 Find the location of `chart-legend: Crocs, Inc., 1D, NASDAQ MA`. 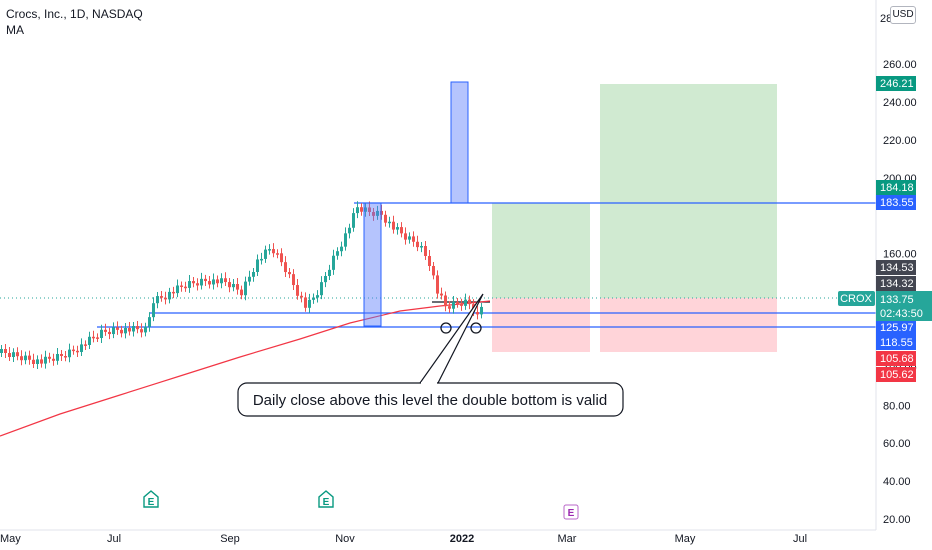

chart-legend: Crocs, Inc., 1D, NASDAQ MA is located at coordinates (74, 22).